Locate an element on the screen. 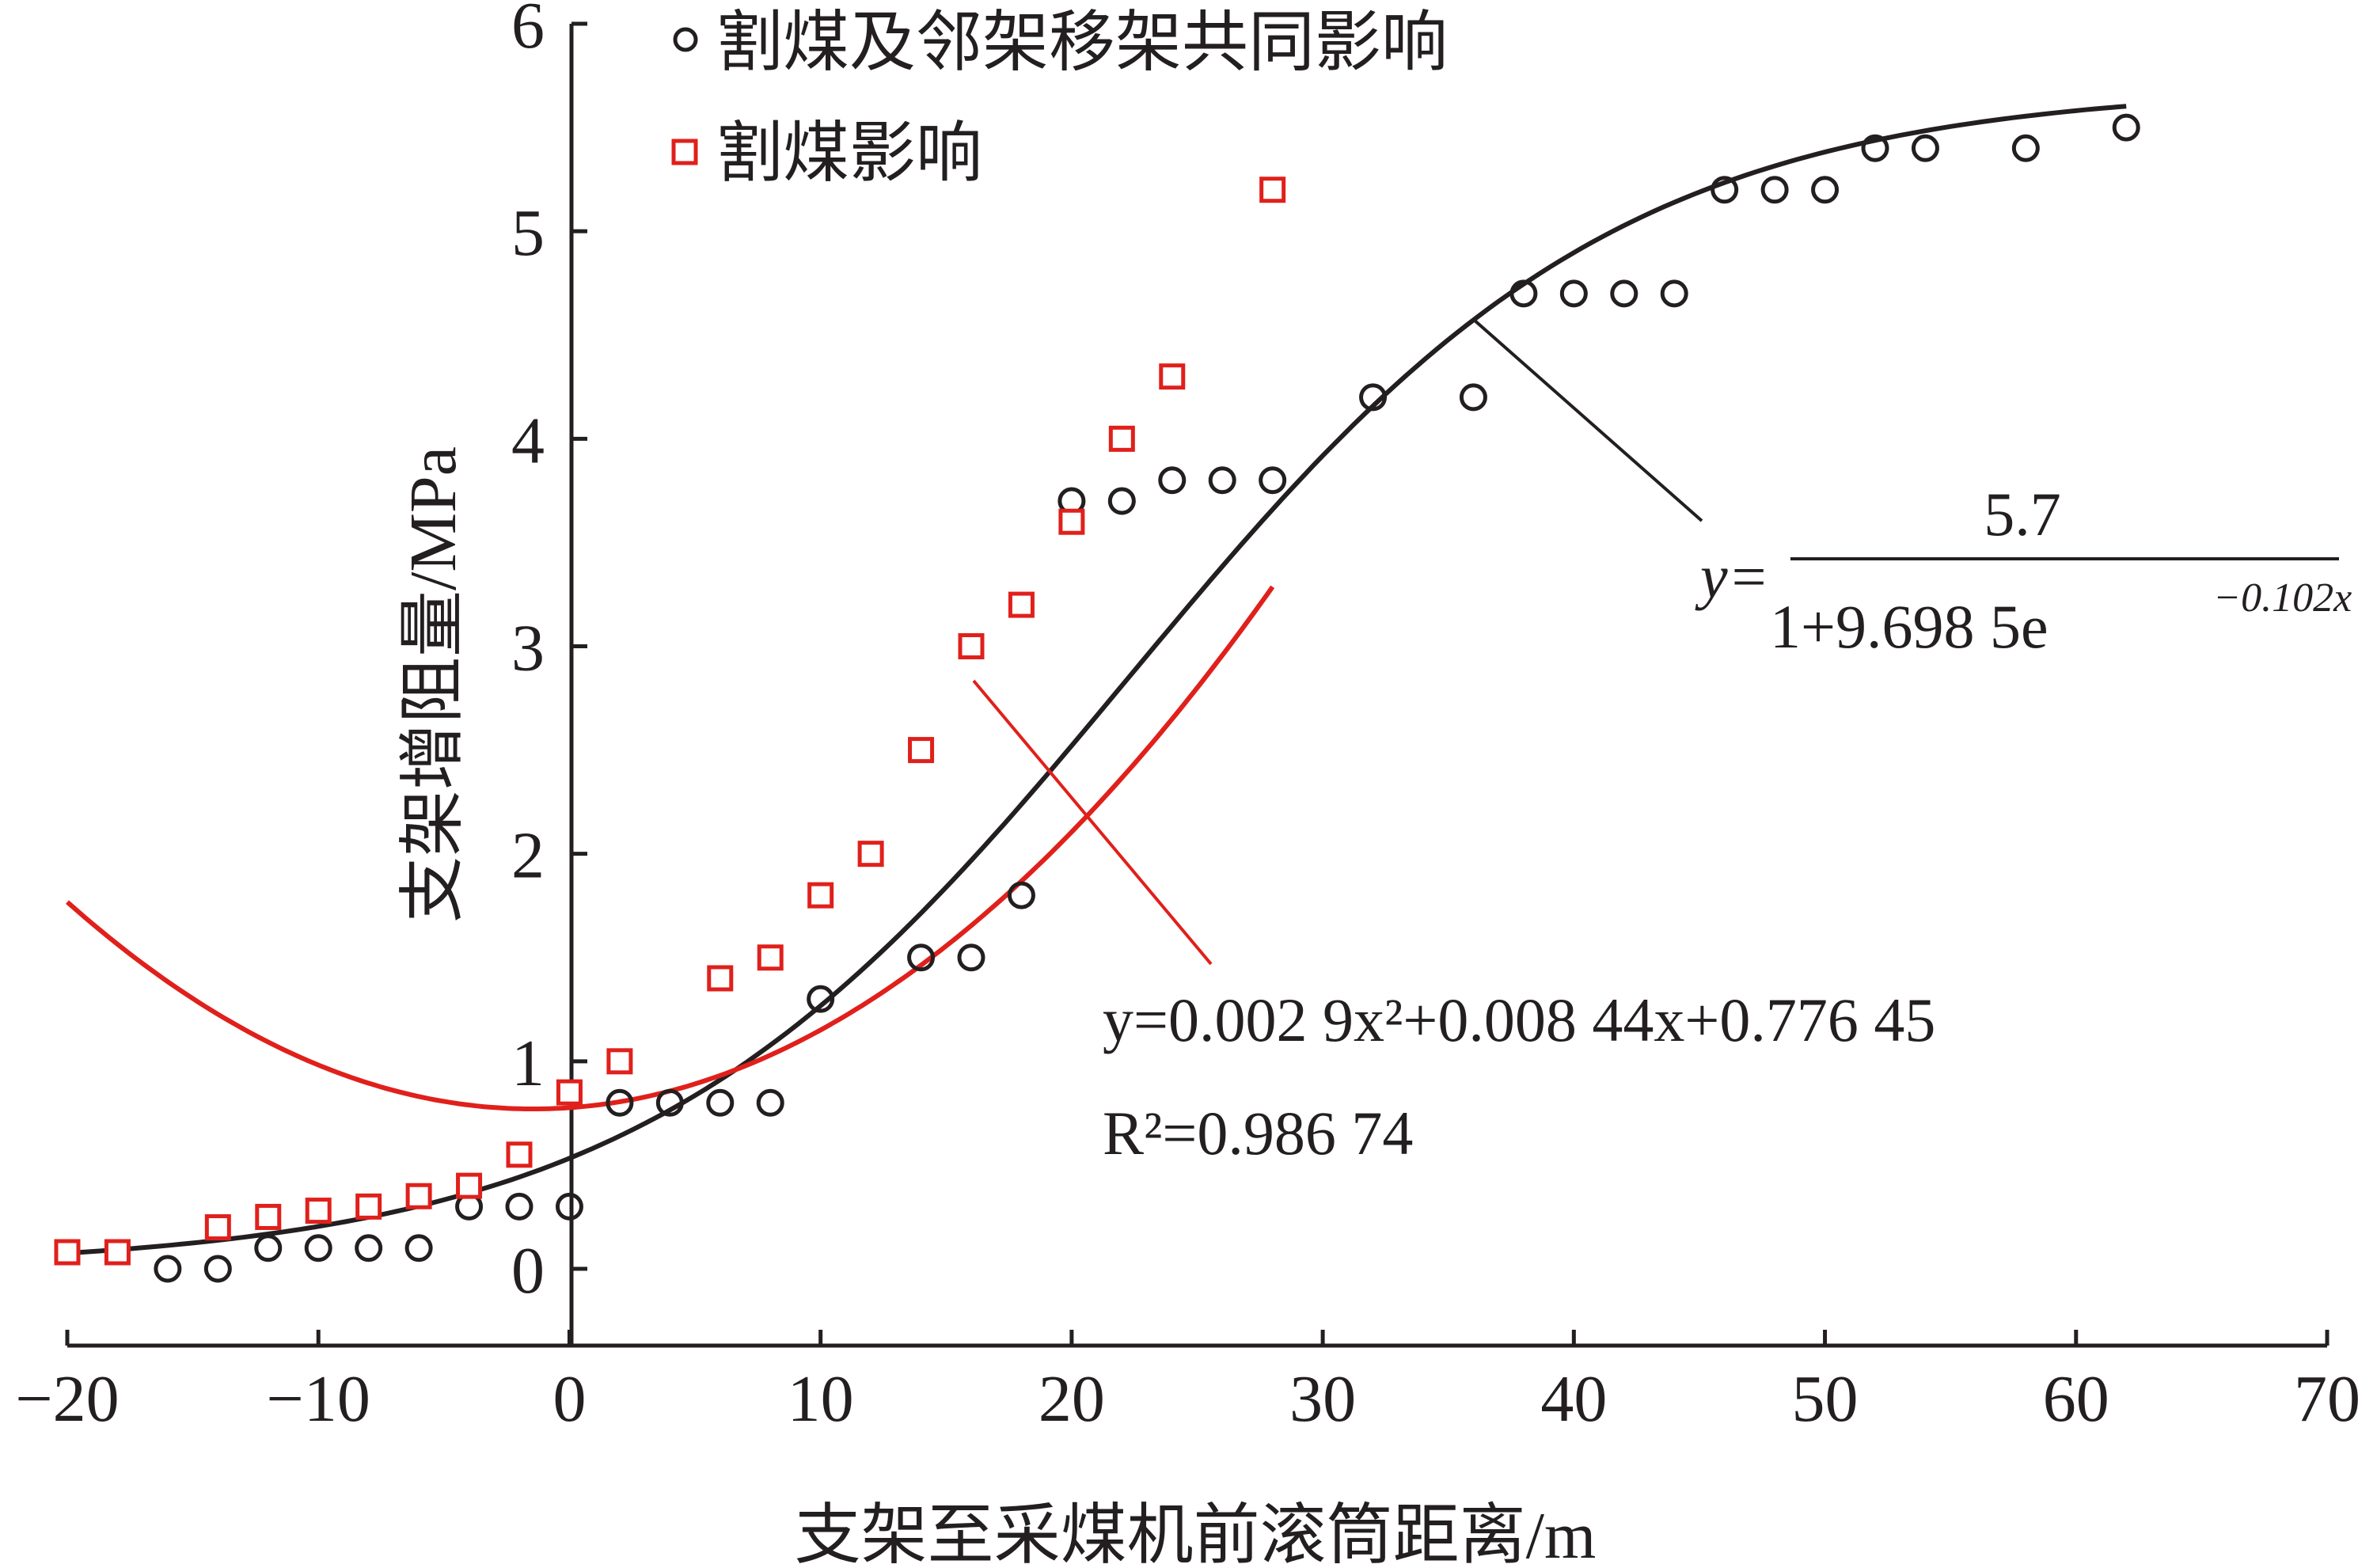  quadratic-leader-line is located at coordinates (1092, 822).